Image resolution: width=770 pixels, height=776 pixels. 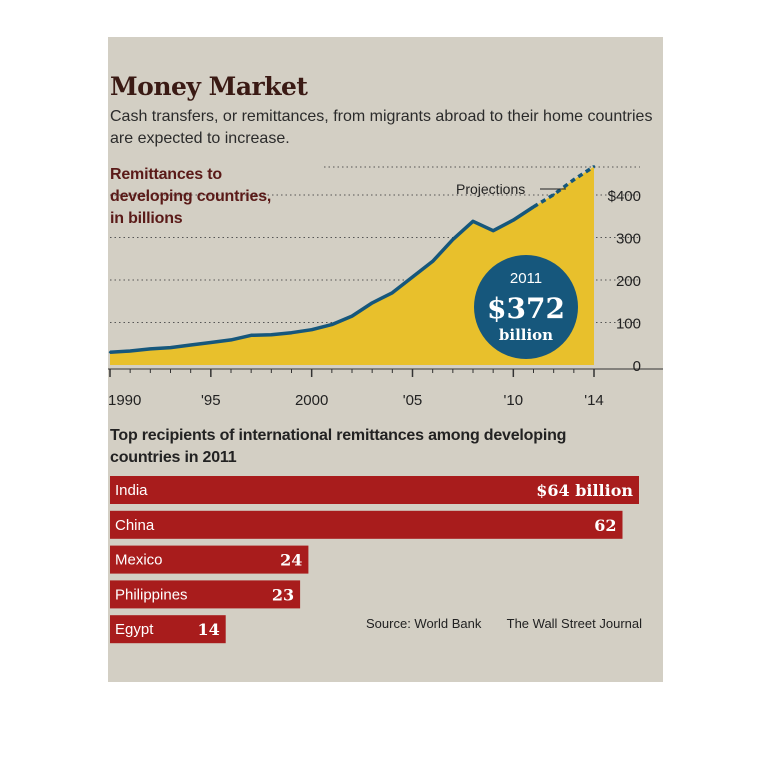 I want to click on data-point-2013, so click(x=573, y=179).